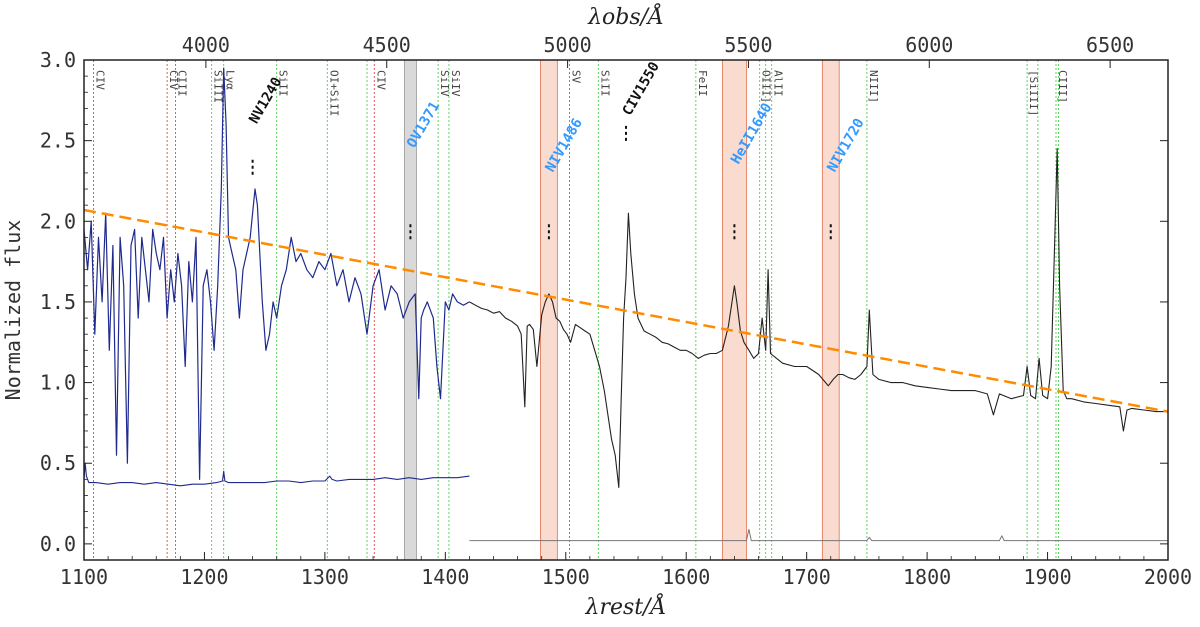  What do you see at coordinates (566, 577) in the screenshot?
I see `x-tick-label-4: 1500` at bounding box center [566, 577].